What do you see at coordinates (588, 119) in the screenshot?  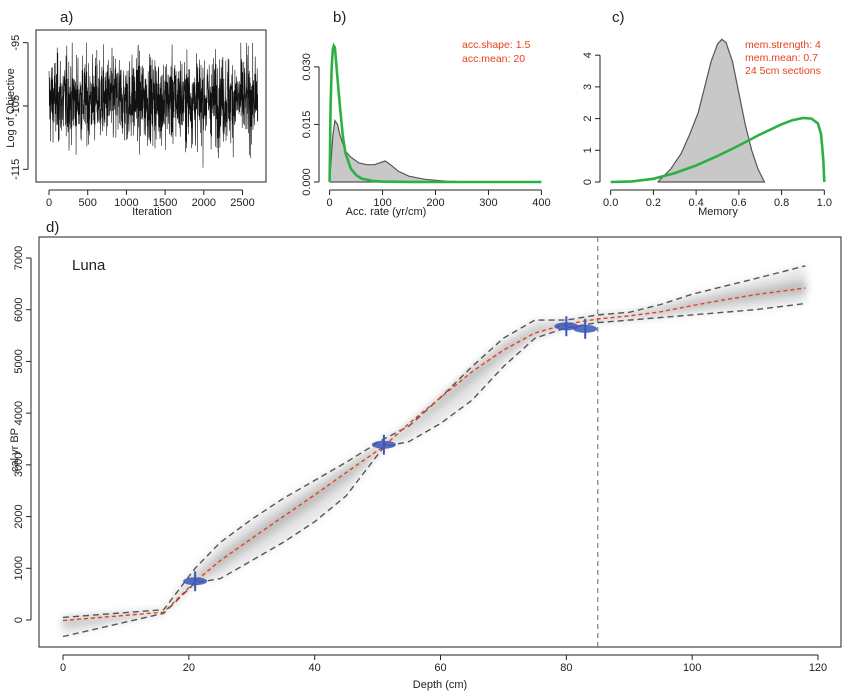 I see `panel-c-y-tick-label: 2` at bounding box center [588, 119].